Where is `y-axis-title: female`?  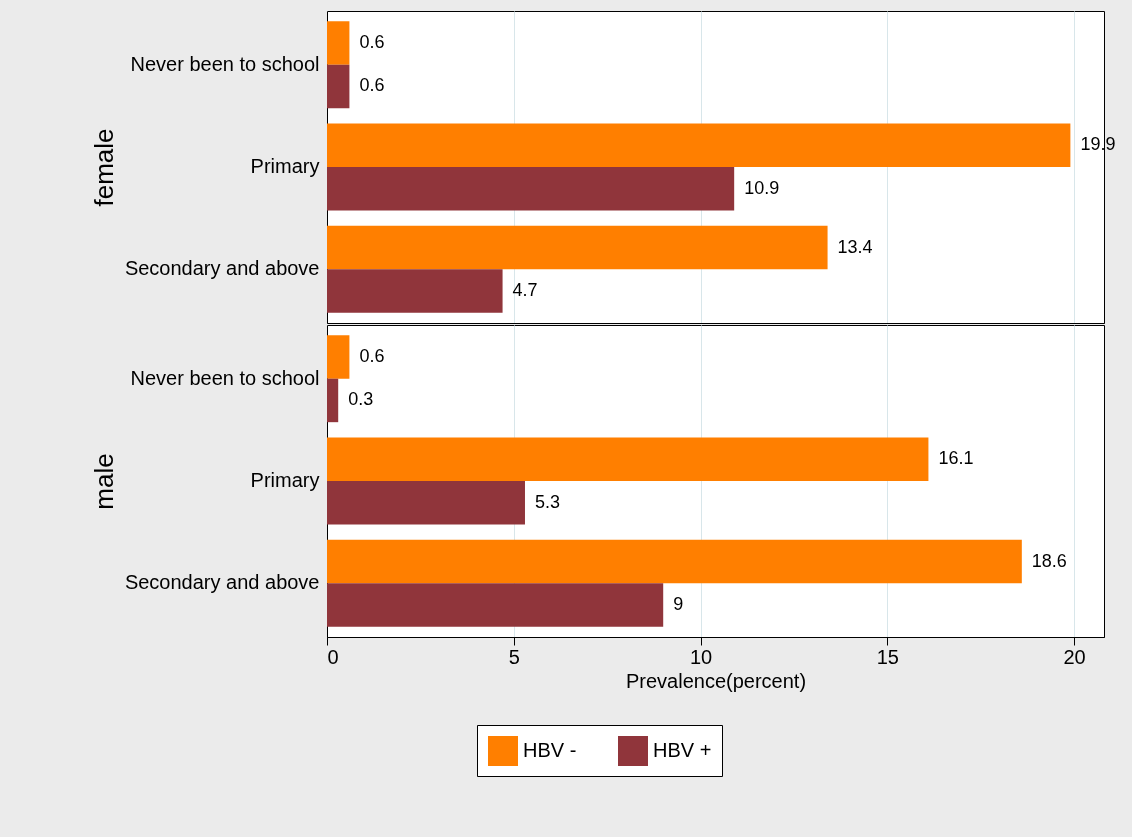 y-axis-title: female is located at coordinates (103, 167).